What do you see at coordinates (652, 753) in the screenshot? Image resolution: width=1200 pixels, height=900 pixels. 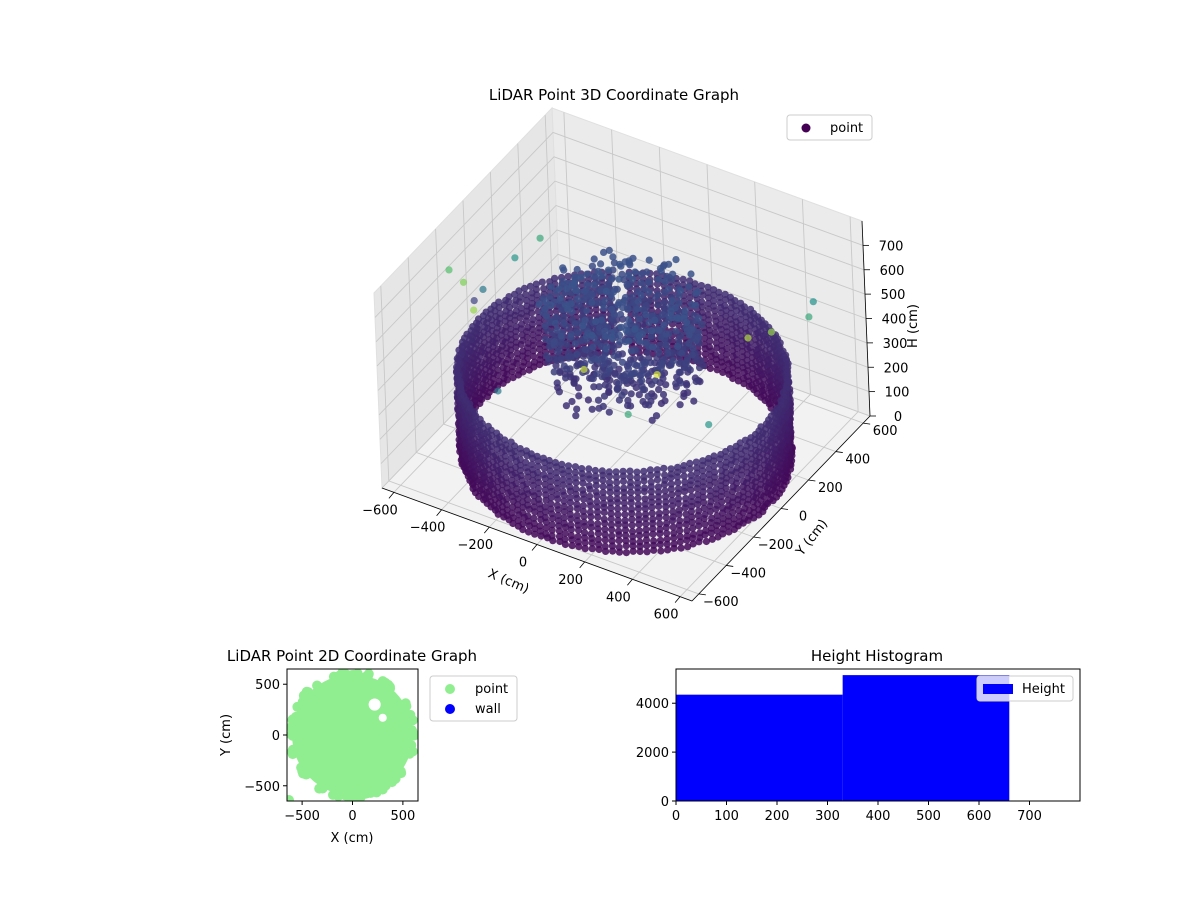 I see `y-tick-label-hist: 2000` at bounding box center [652, 753].